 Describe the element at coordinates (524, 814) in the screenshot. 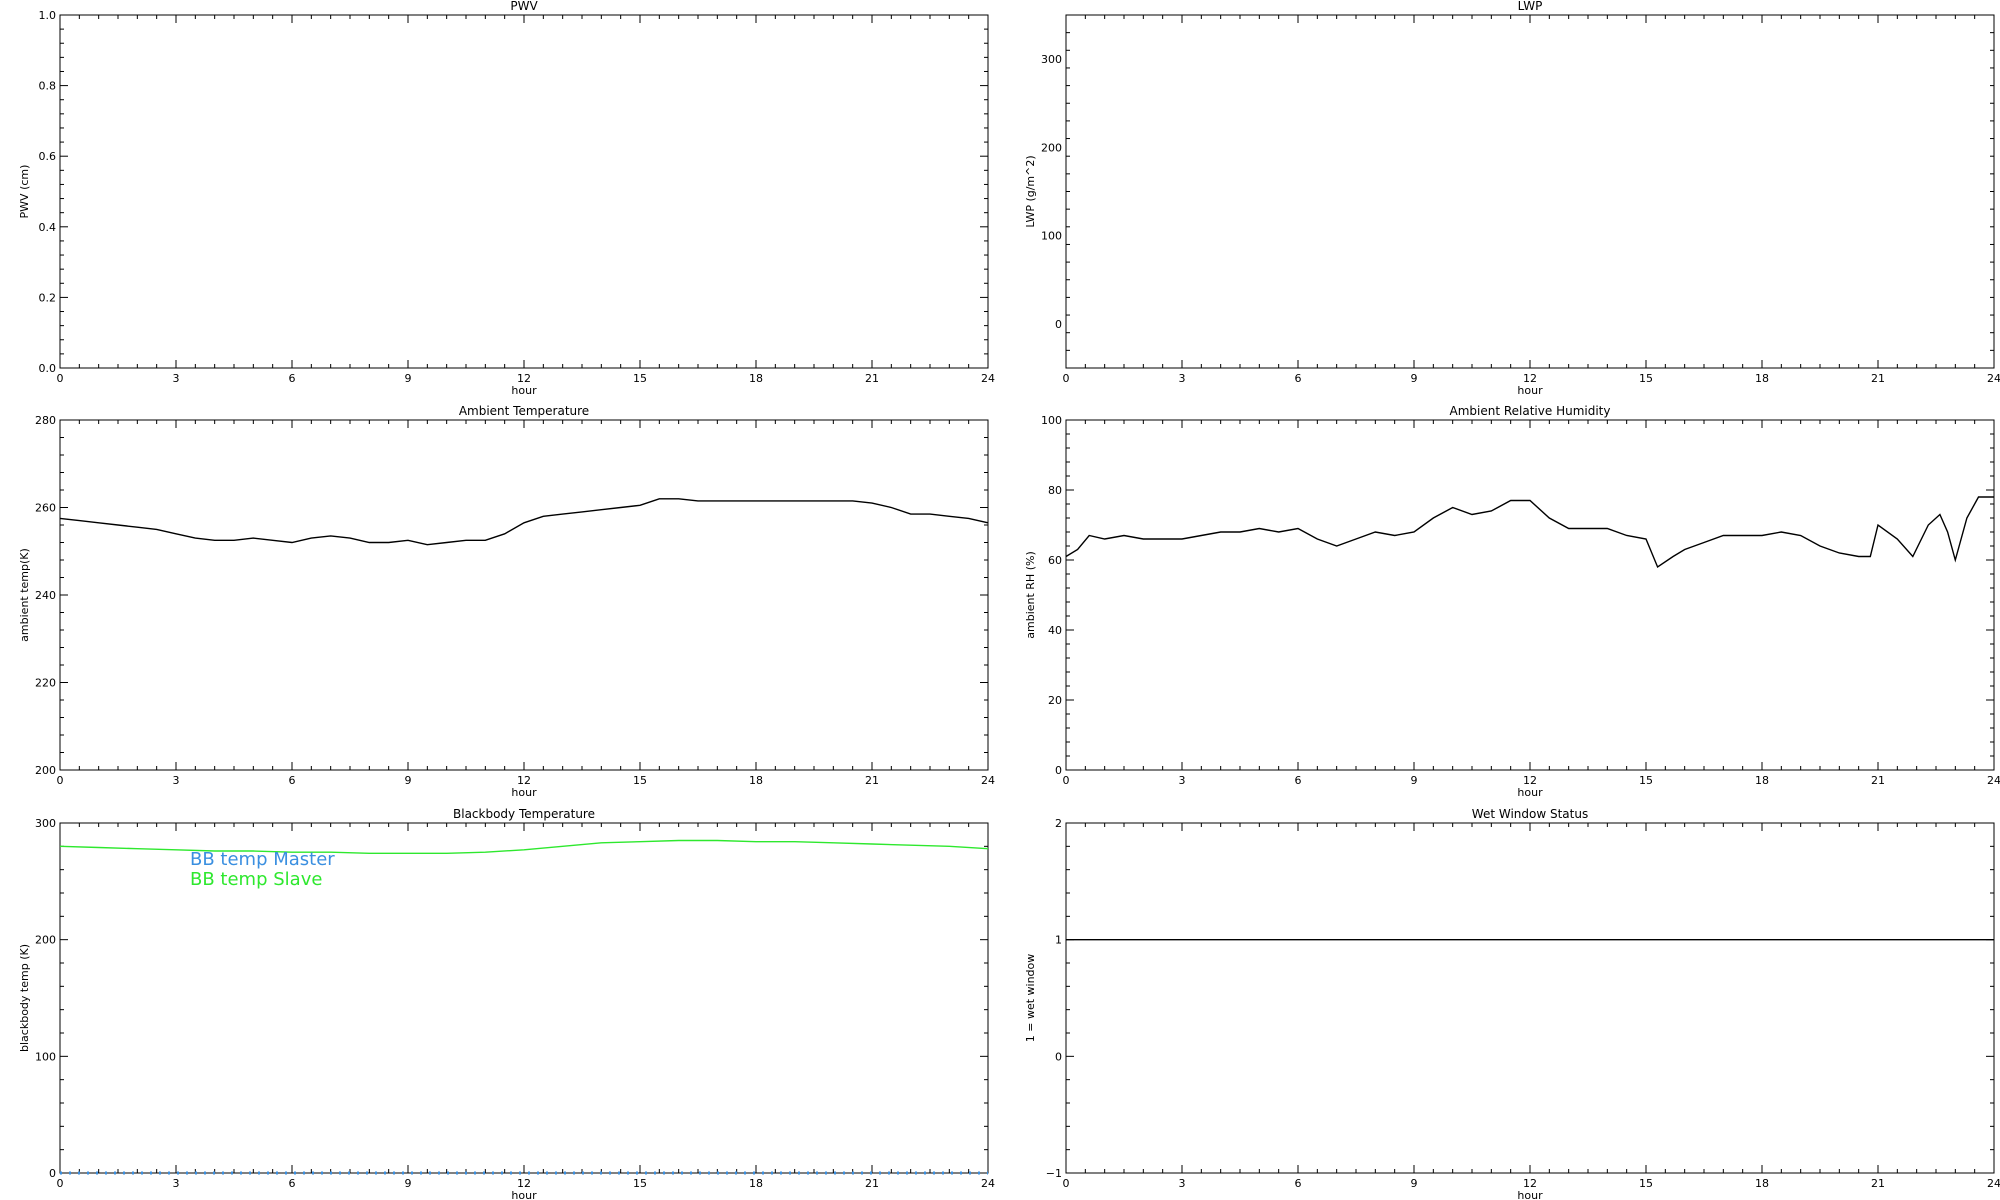

I see `chart-title: Blackbody Temperature` at that location.